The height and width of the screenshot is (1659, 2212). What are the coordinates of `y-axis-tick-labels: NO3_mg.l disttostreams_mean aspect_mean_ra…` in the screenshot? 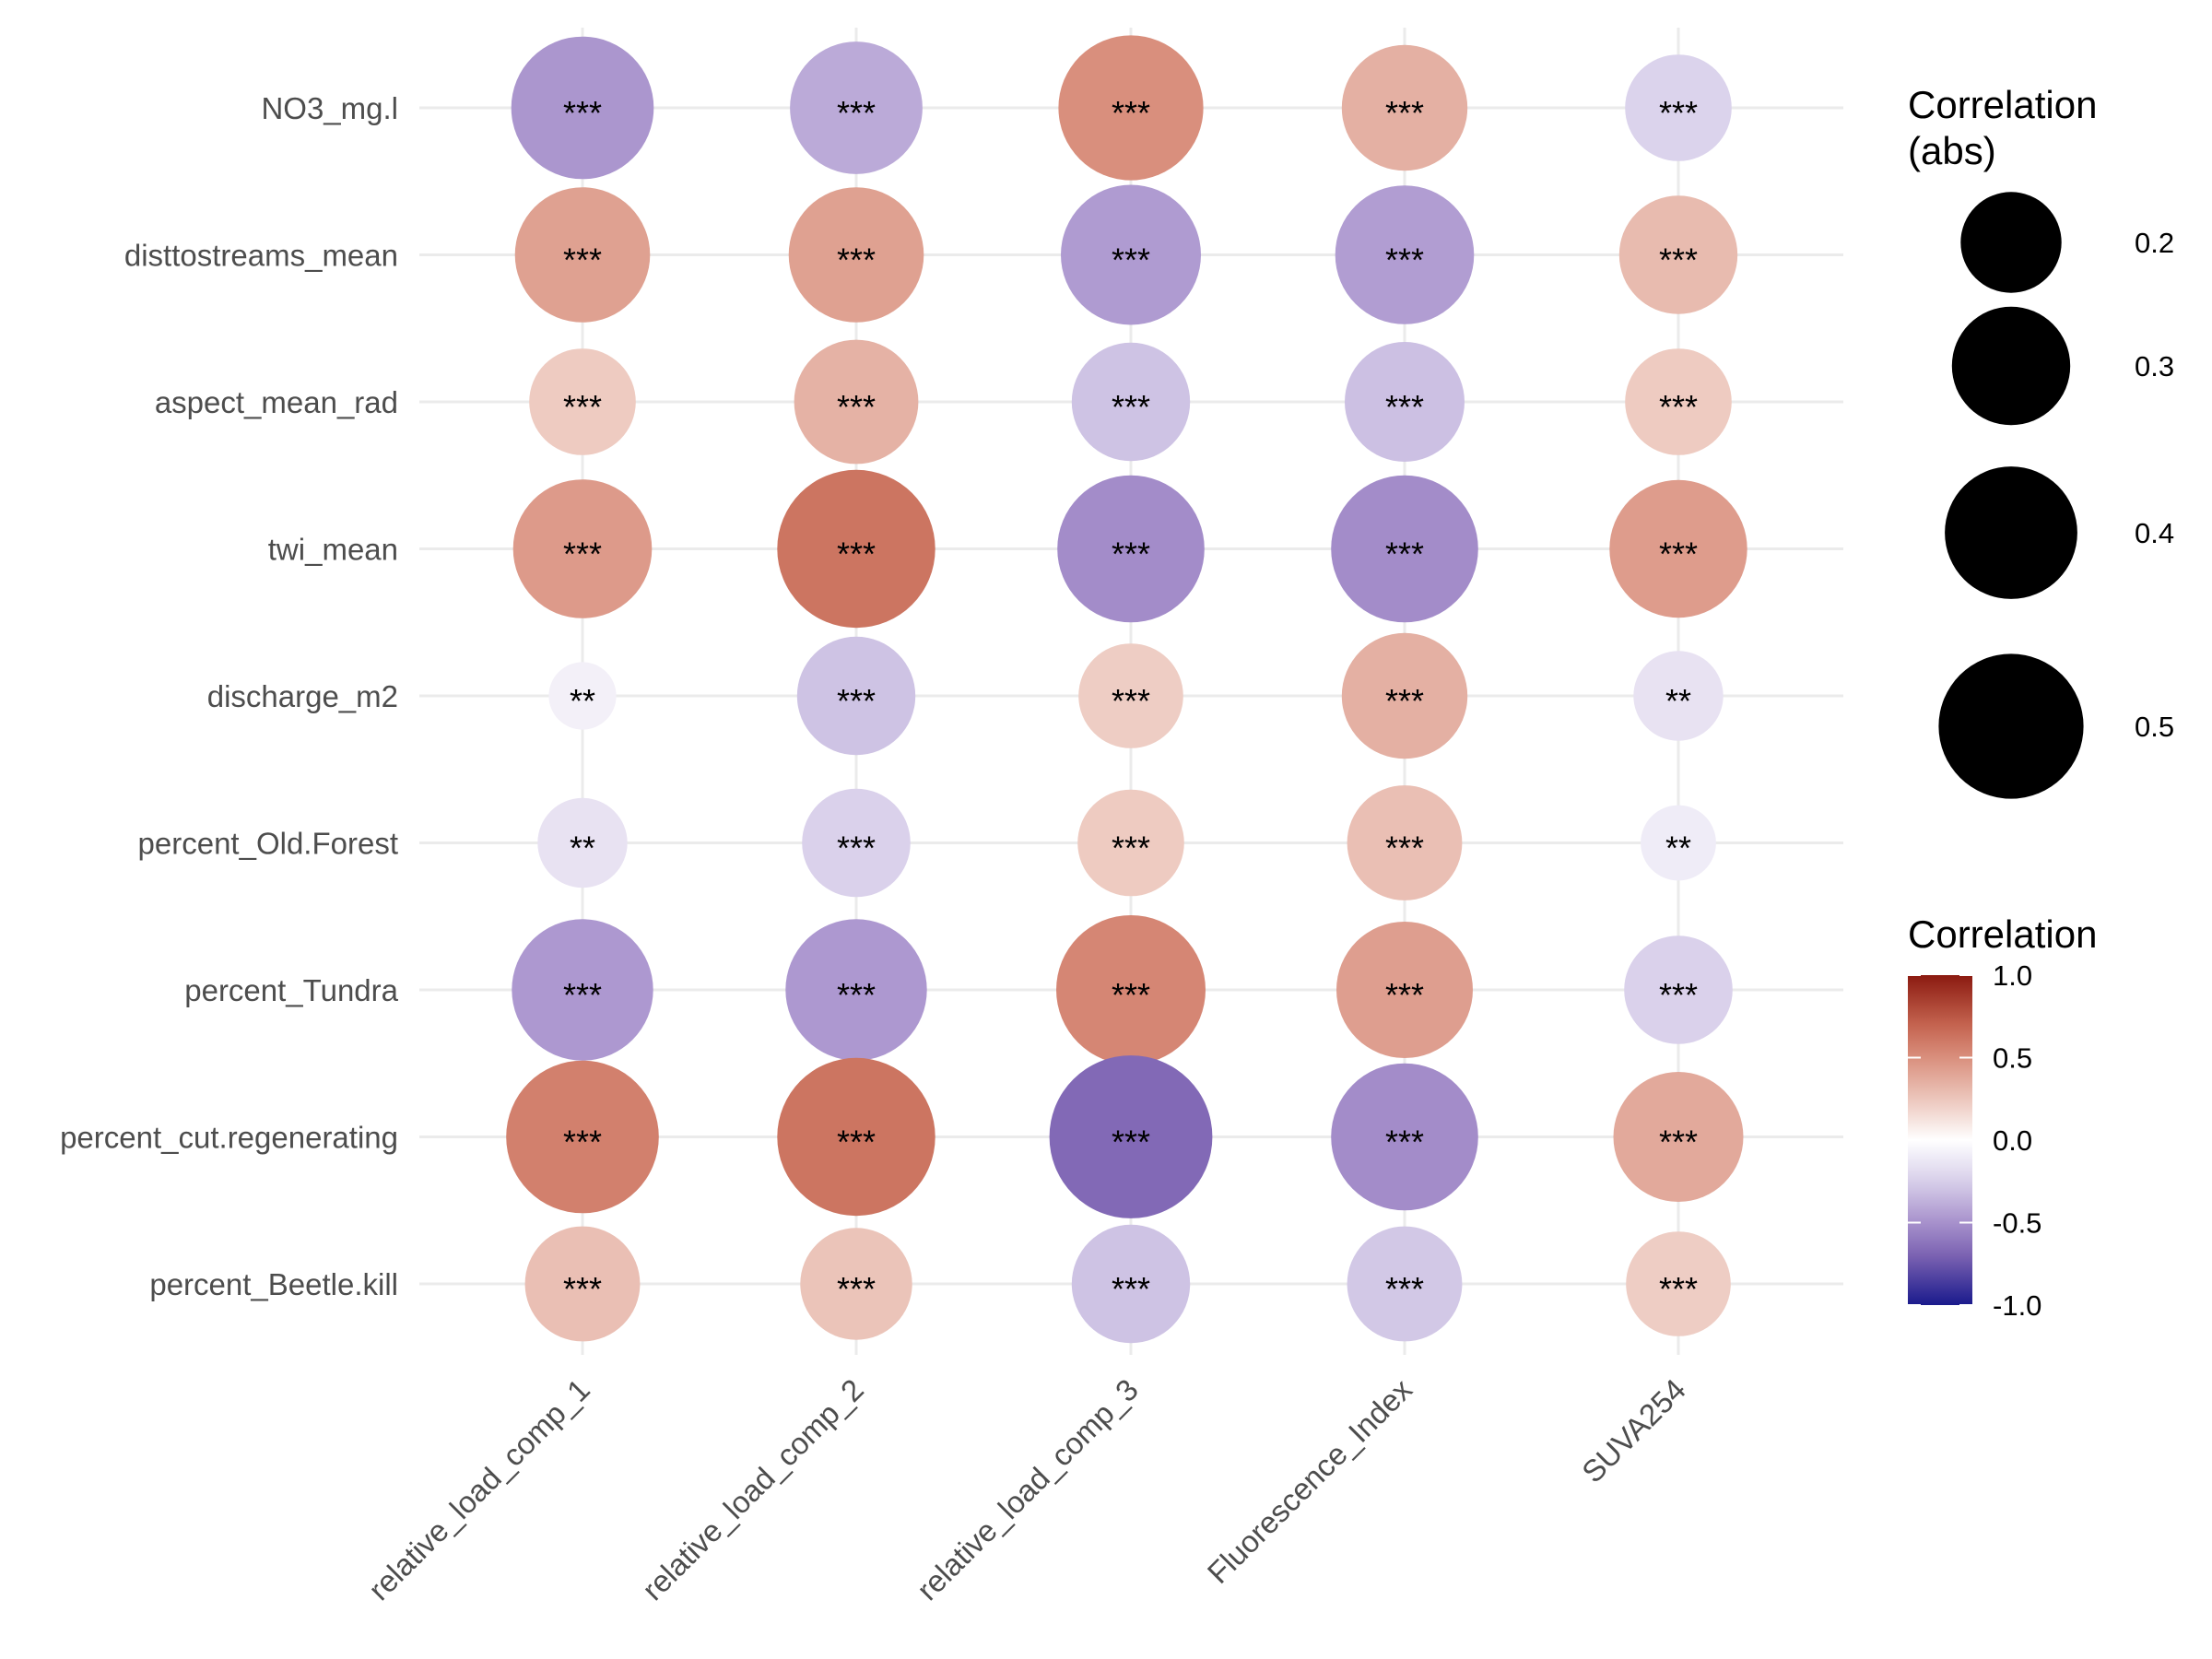 It's located at (229, 696).